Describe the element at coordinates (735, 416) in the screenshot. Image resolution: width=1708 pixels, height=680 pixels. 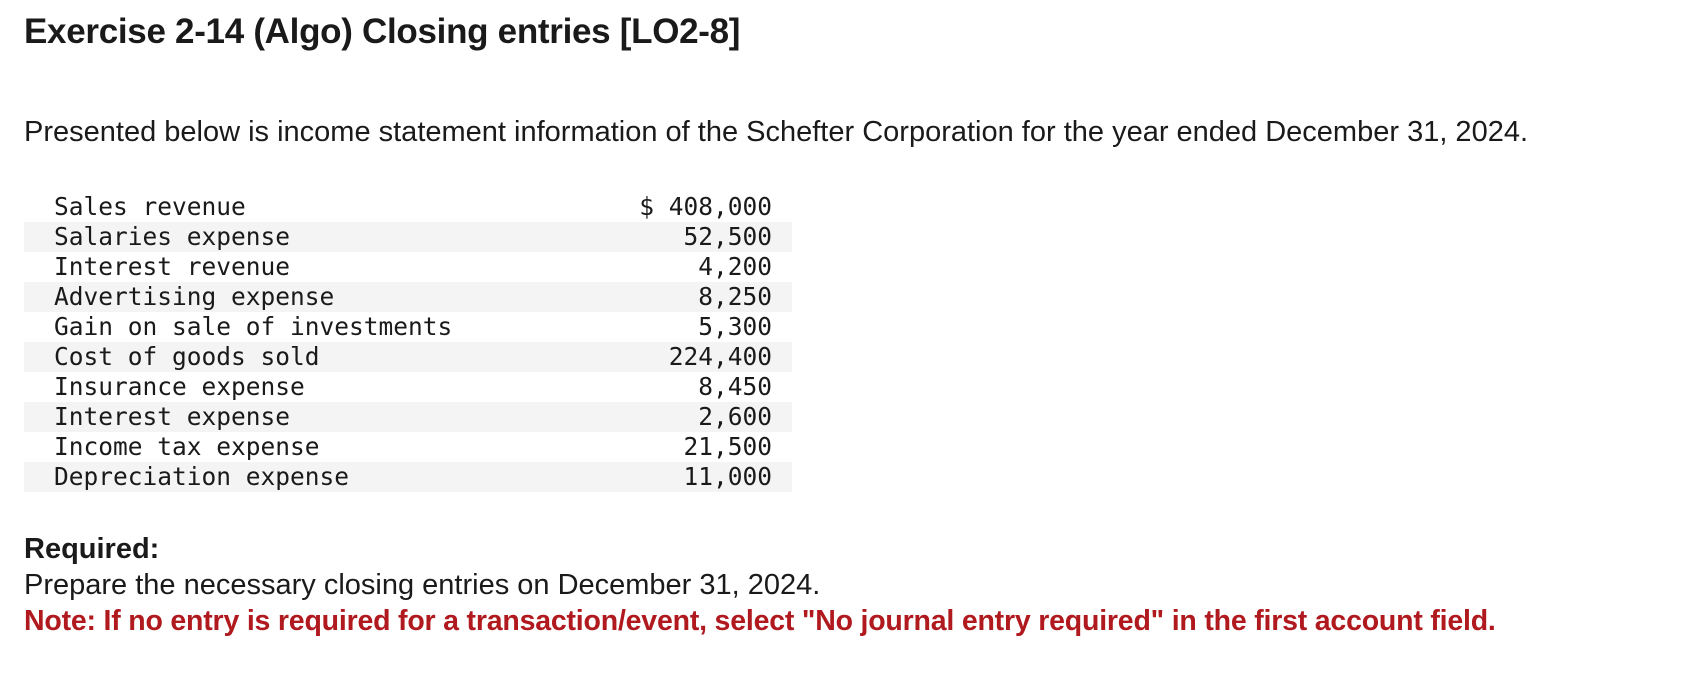
I see `account-amount: 2,600` at that location.